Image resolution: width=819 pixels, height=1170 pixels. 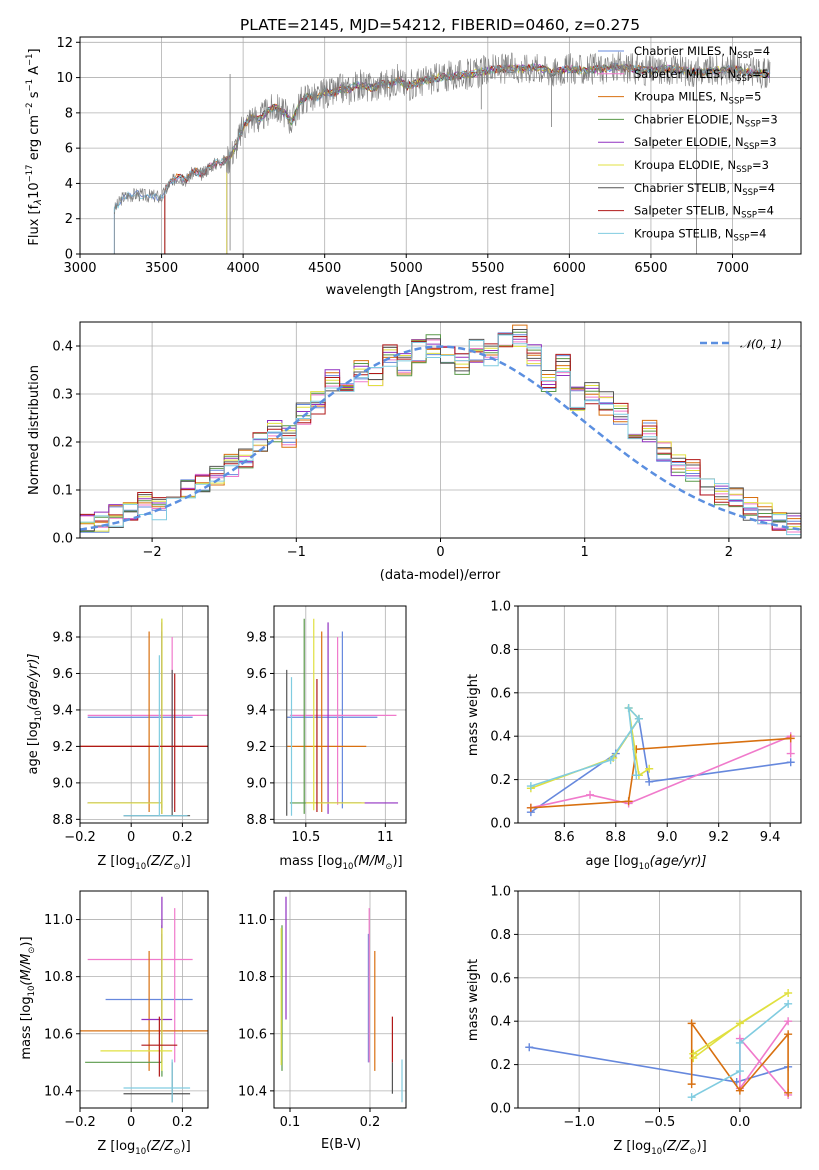 What do you see at coordinates (500, 1022) in the screenshot?
I see `y-tick-label: 0.4` at bounding box center [500, 1022].